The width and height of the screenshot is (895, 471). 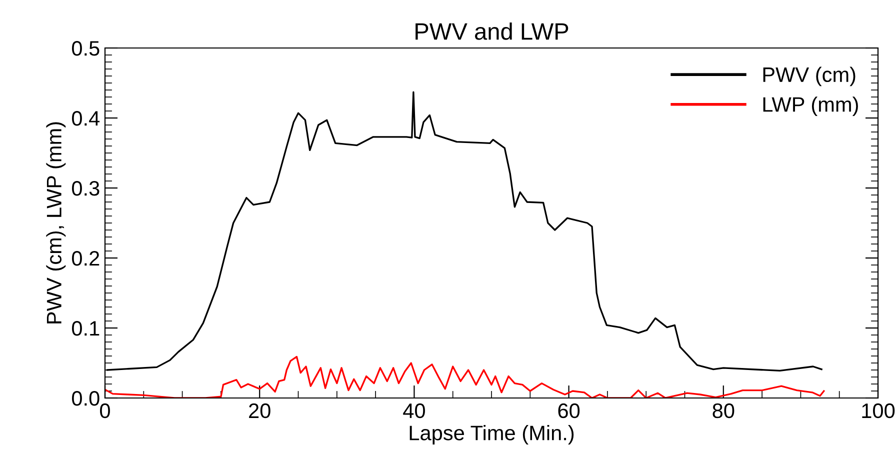 What do you see at coordinates (86, 188) in the screenshot?
I see `y-tick-label: 0.3` at bounding box center [86, 188].